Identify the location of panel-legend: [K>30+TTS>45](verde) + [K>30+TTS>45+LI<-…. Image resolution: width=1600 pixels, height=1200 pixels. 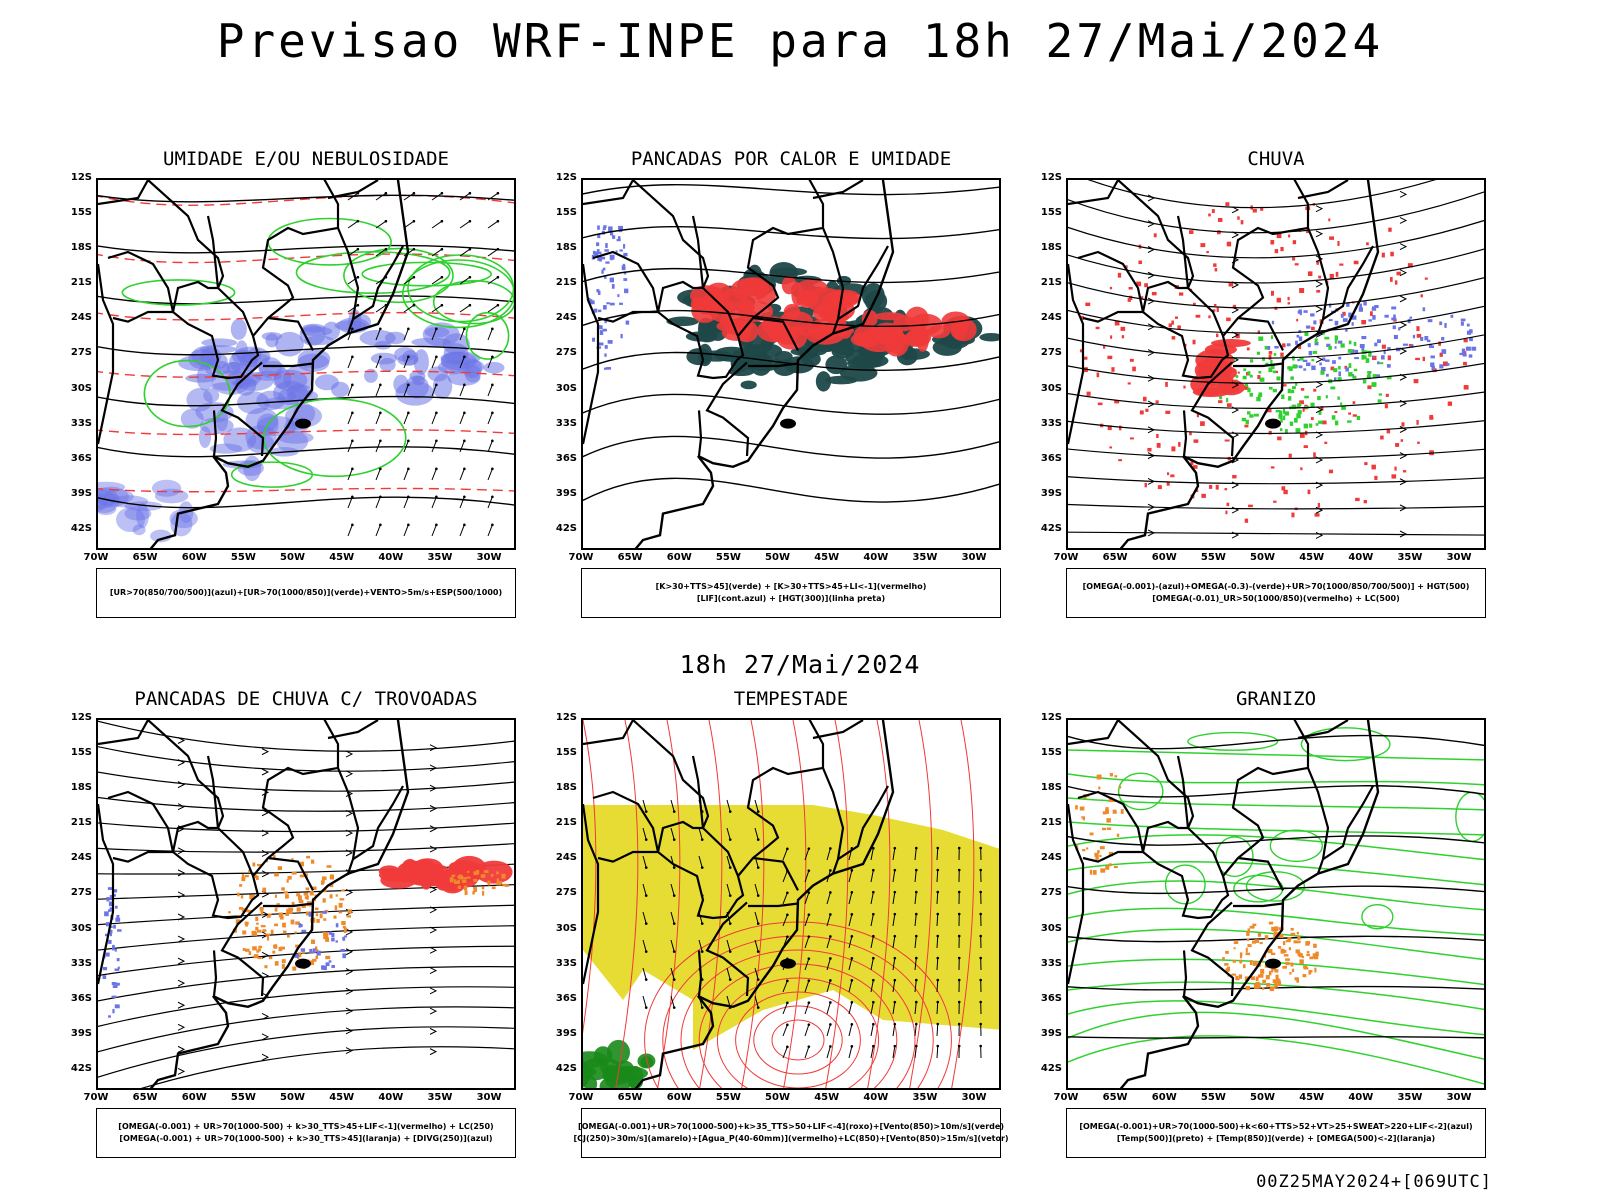
(791, 593).